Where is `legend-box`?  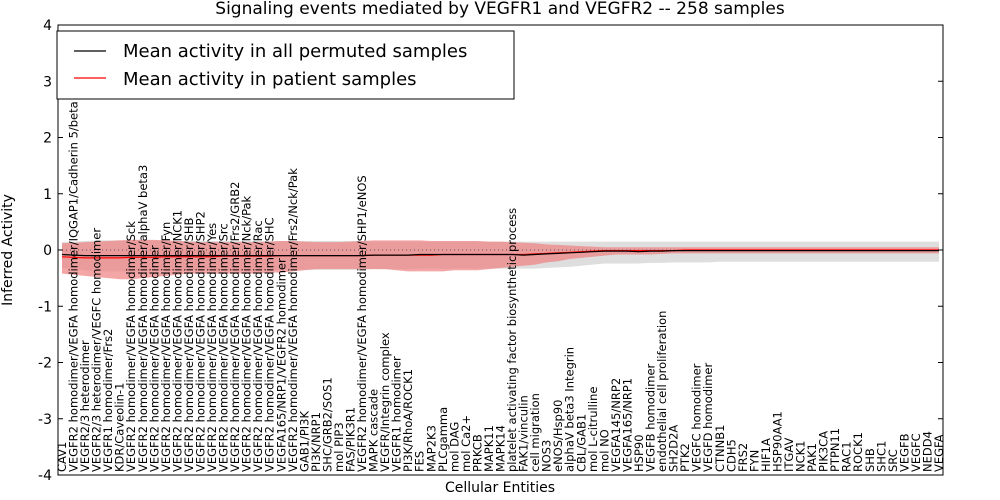 legend-box is located at coordinates (285, 65).